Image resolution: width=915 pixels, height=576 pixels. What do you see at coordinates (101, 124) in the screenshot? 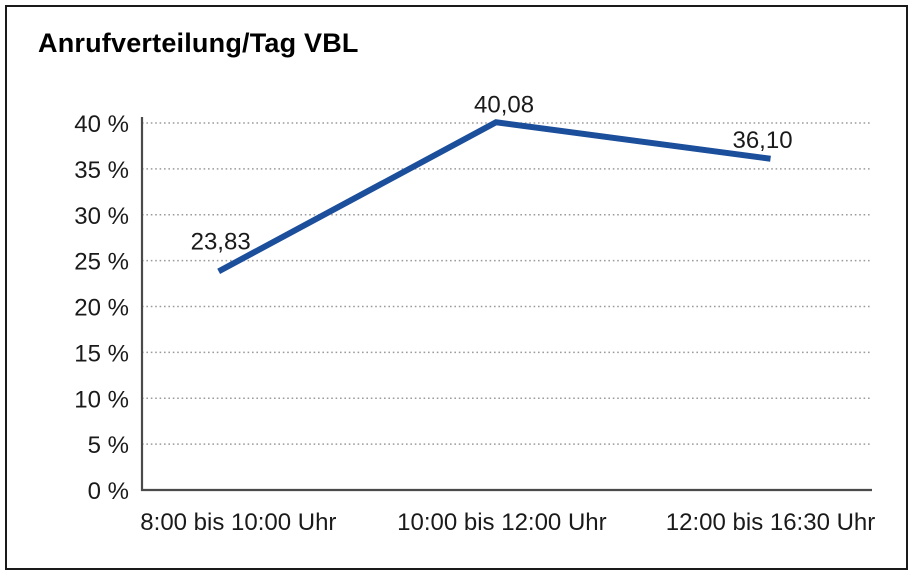
I see `y-tick-label: 40 %` at bounding box center [101, 124].